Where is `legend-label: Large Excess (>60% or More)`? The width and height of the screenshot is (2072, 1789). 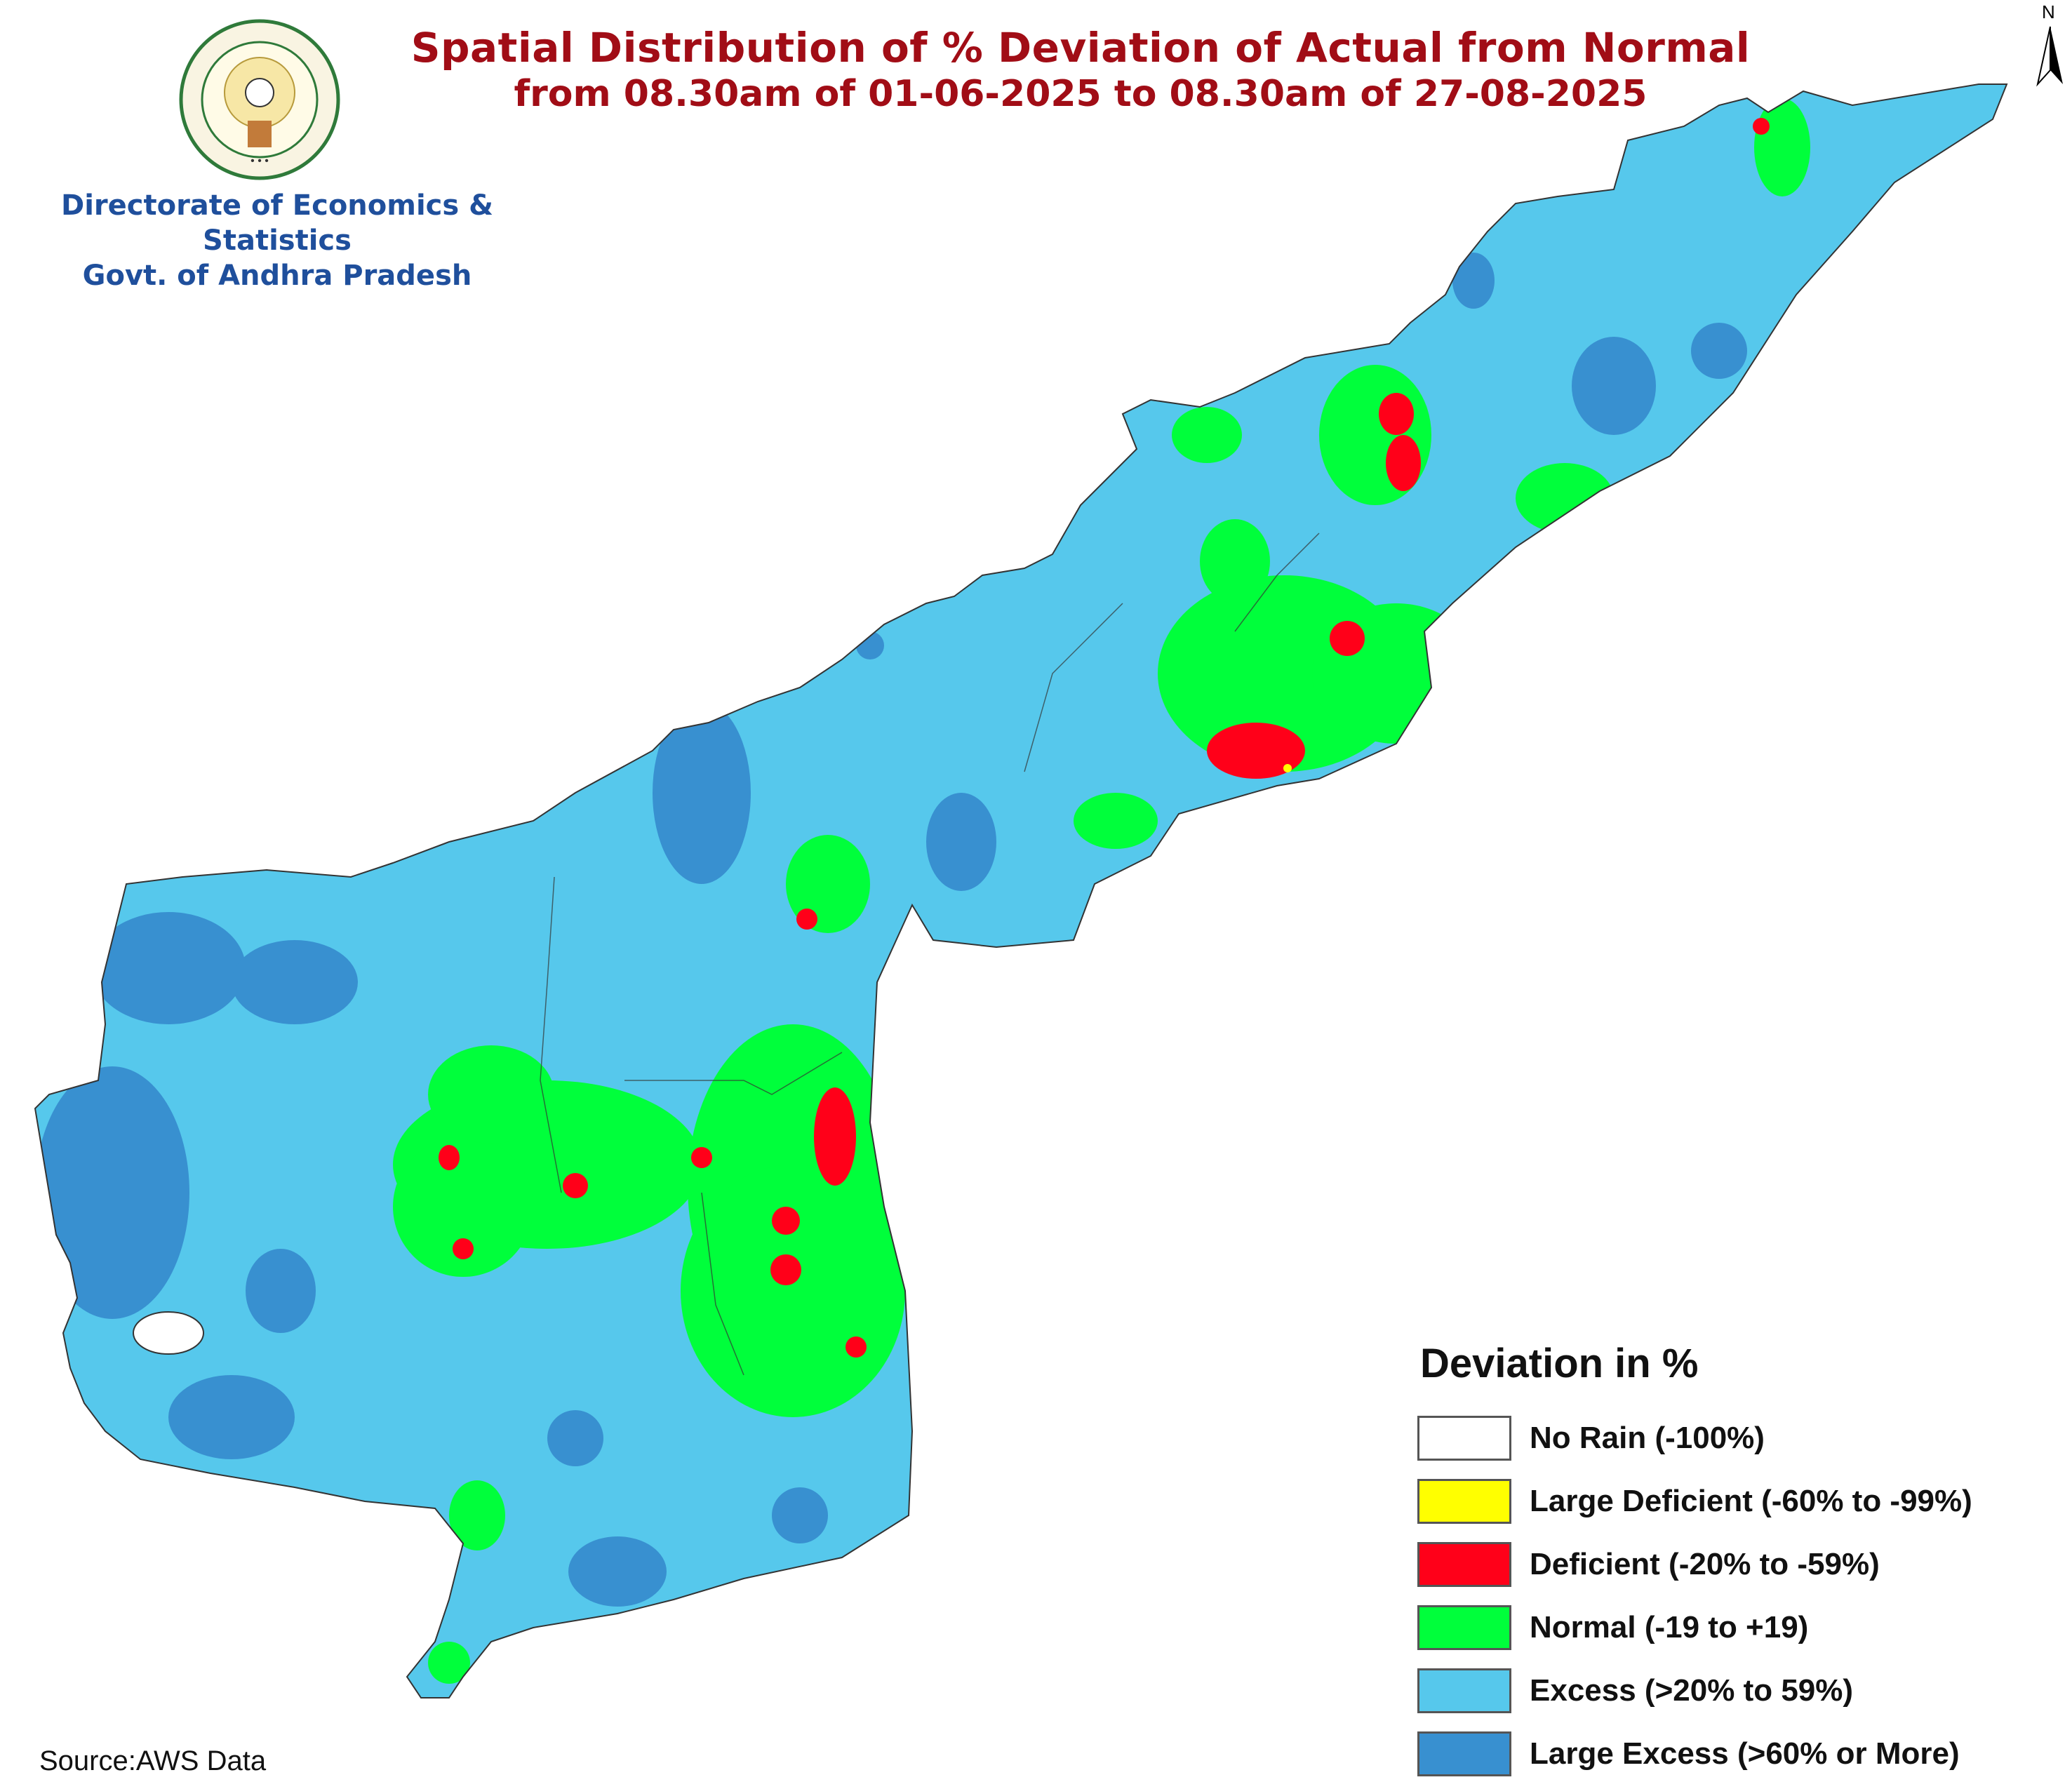 legend-label: Large Excess (>60% or More) is located at coordinates (1745, 1753).